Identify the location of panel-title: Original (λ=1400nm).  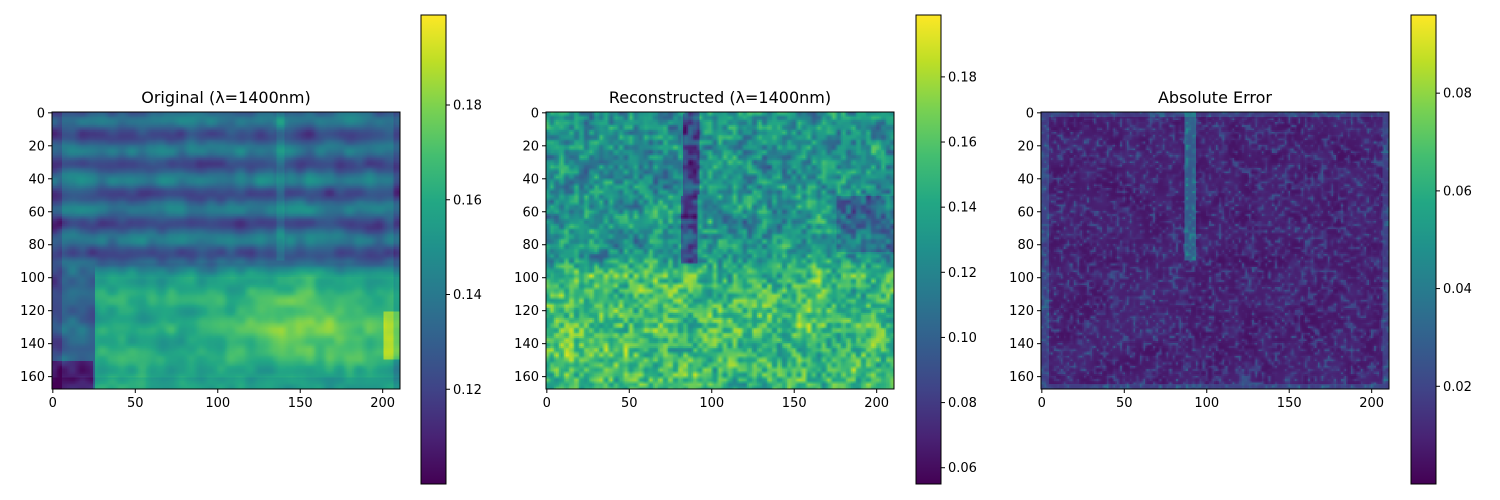
(226, 97).